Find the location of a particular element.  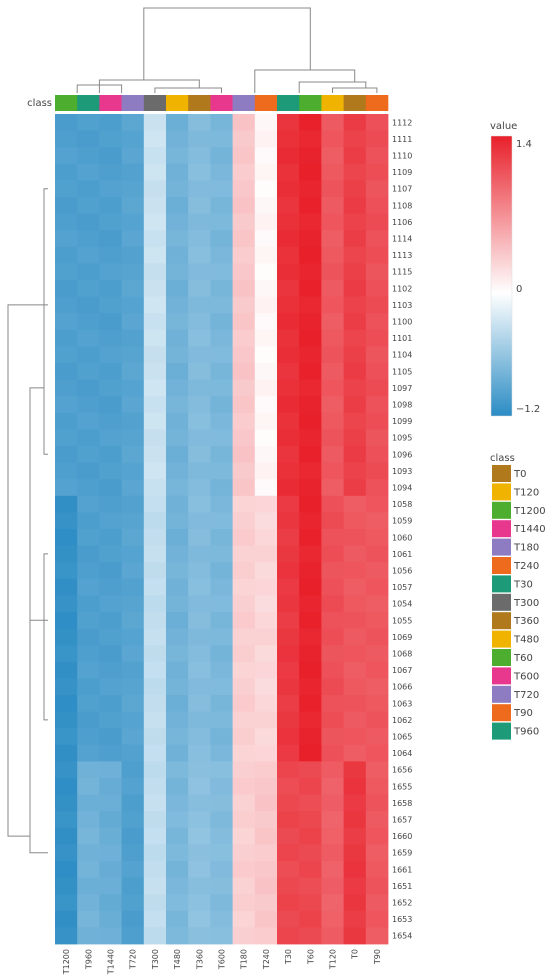

column-label: T360 is located at coordinates (199, 959).